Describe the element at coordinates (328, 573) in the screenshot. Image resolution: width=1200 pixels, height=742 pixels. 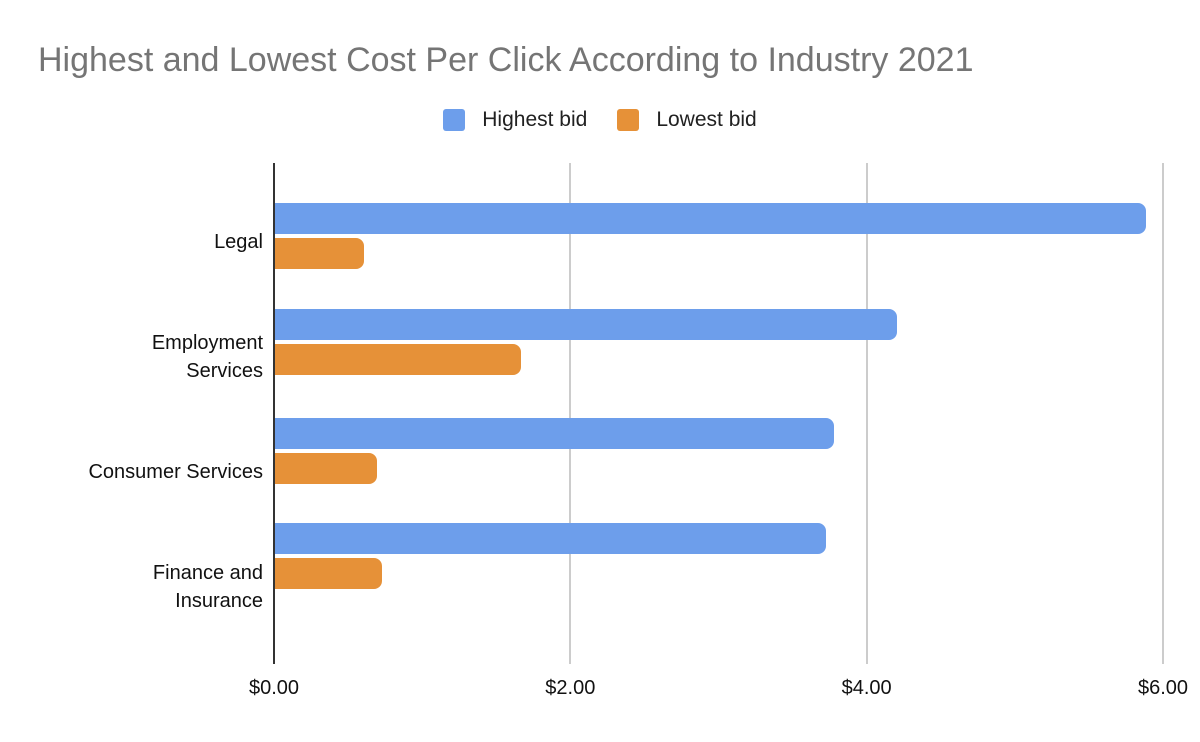
I see `bar-lowest-bid-finance-and-insurance` at that location.